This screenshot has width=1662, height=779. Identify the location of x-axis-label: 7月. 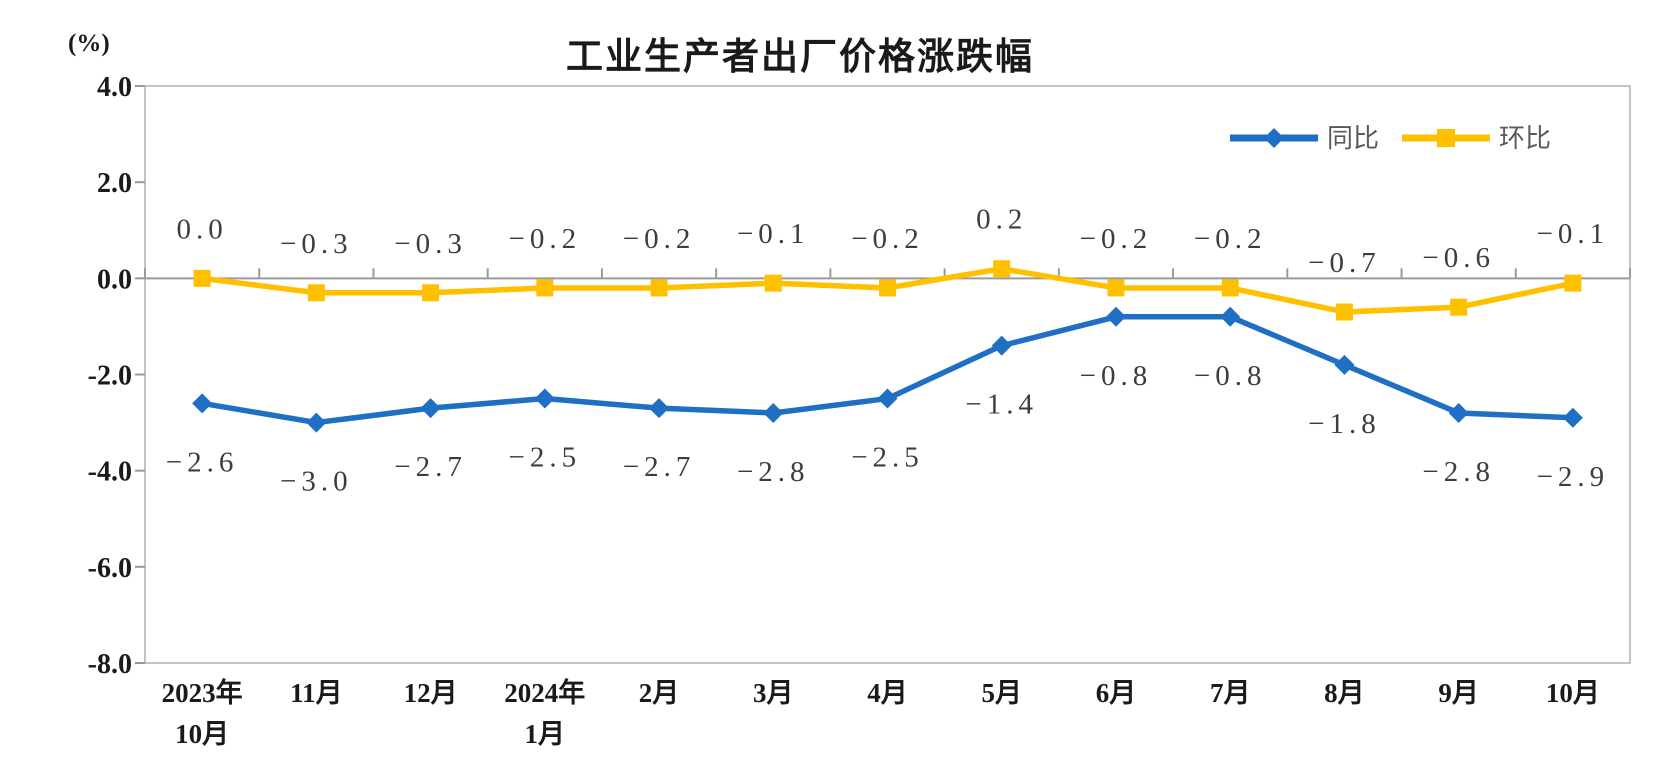
(1230, 693).